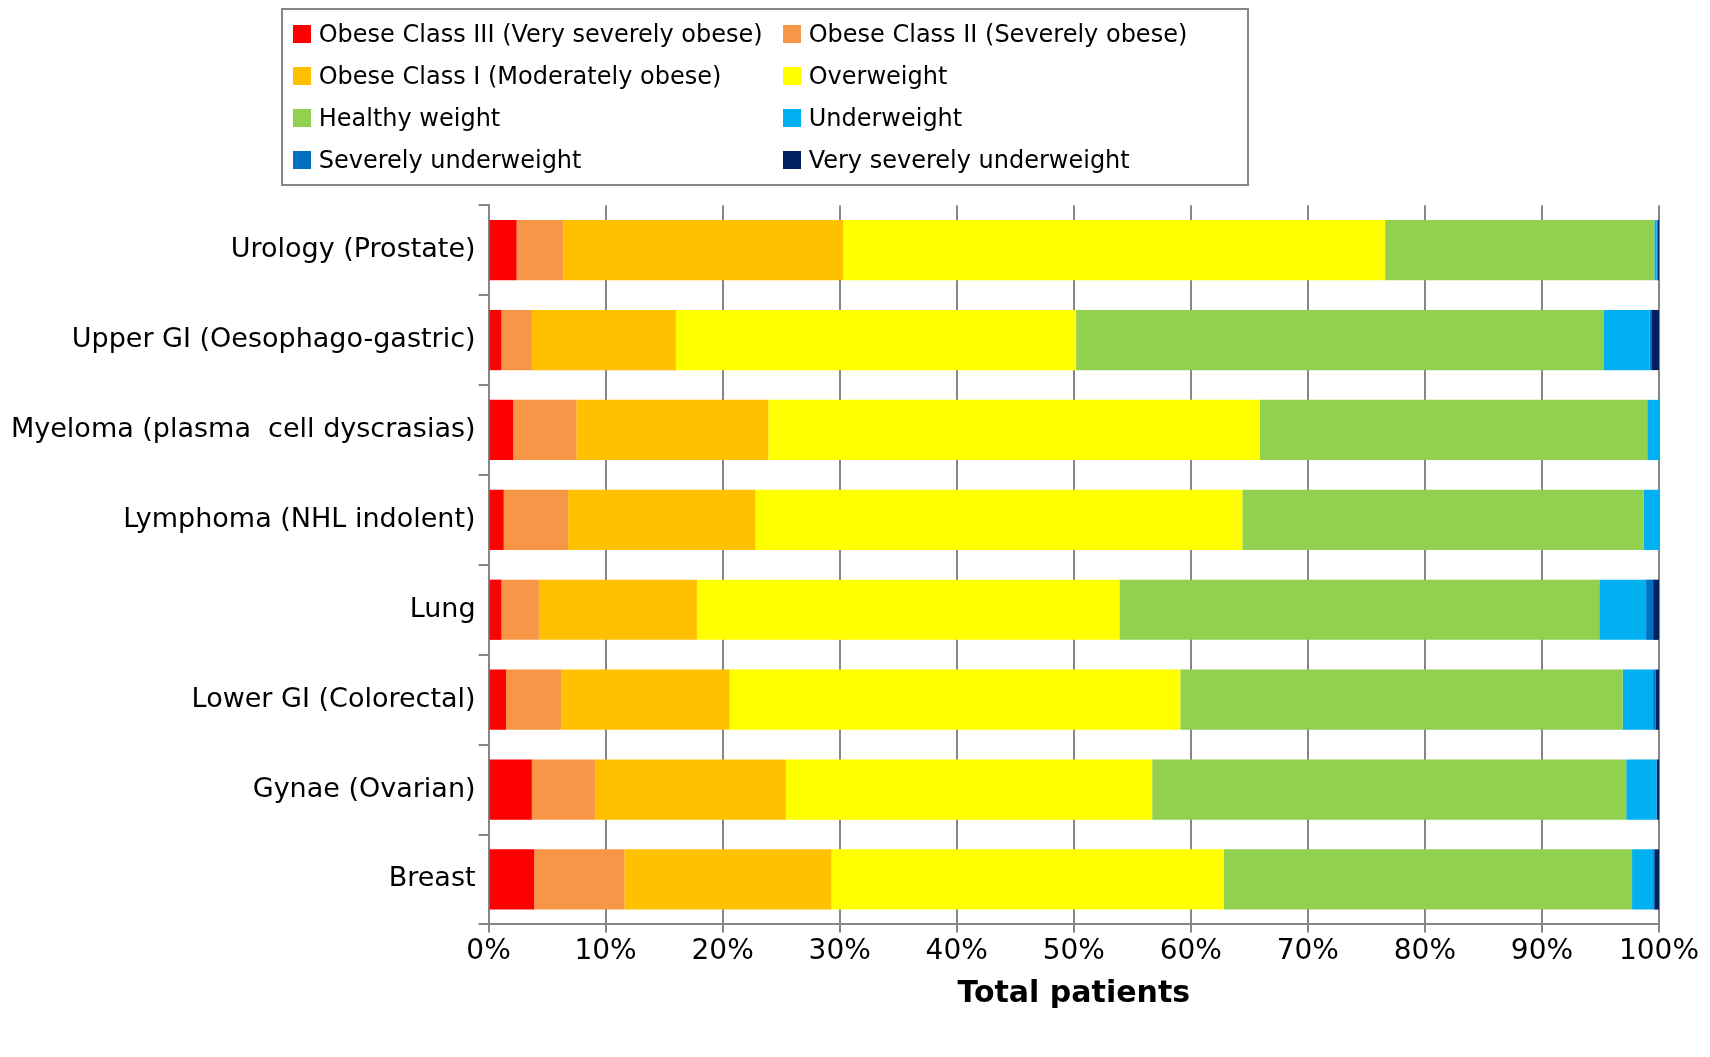 This screenshot has width=1710, height=1057. What do you see at coordinates (1074, 991) in the screenshot?
I see `x-axis-title: Total patients` at bounding box center [1074, 991].